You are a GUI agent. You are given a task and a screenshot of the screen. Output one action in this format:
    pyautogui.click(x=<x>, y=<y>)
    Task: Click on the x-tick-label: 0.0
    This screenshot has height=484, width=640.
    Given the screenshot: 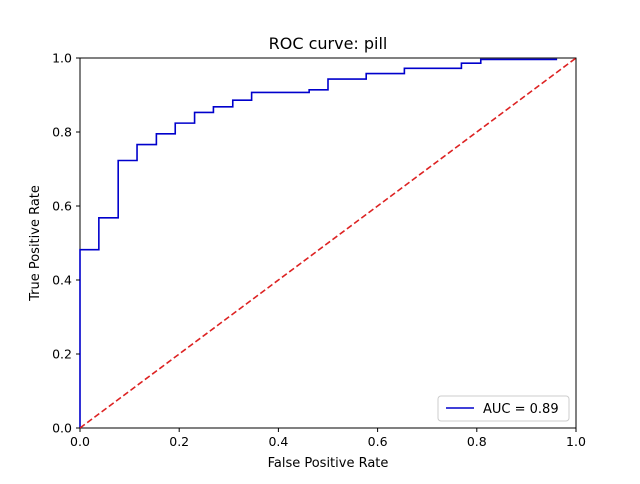 What is the action you would take?
    pyautogui.click(x=80, y=441)
    